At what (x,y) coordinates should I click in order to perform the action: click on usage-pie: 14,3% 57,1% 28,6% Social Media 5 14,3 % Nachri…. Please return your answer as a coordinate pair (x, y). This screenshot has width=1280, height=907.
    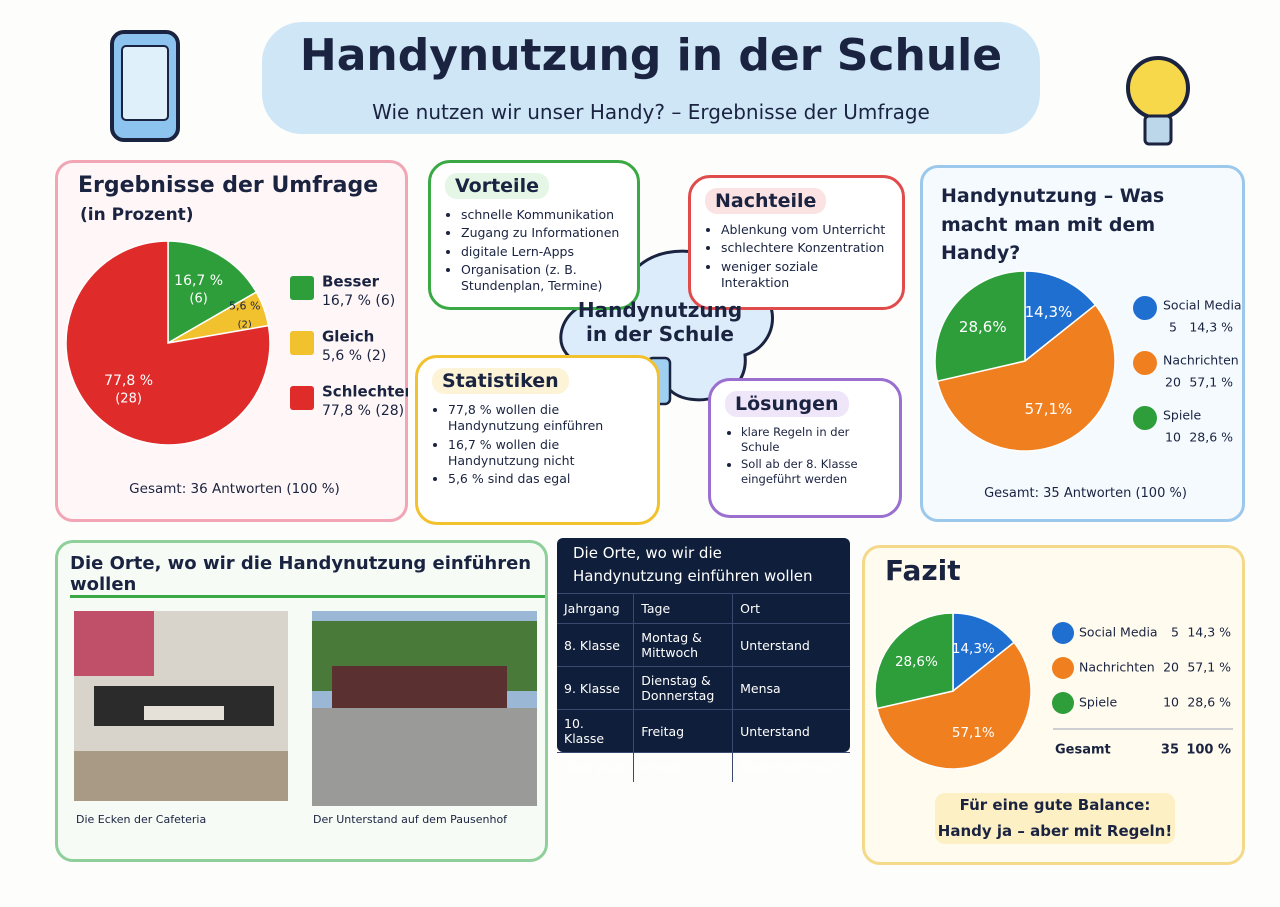
    Looking at the image, I should click on (1088, 361).